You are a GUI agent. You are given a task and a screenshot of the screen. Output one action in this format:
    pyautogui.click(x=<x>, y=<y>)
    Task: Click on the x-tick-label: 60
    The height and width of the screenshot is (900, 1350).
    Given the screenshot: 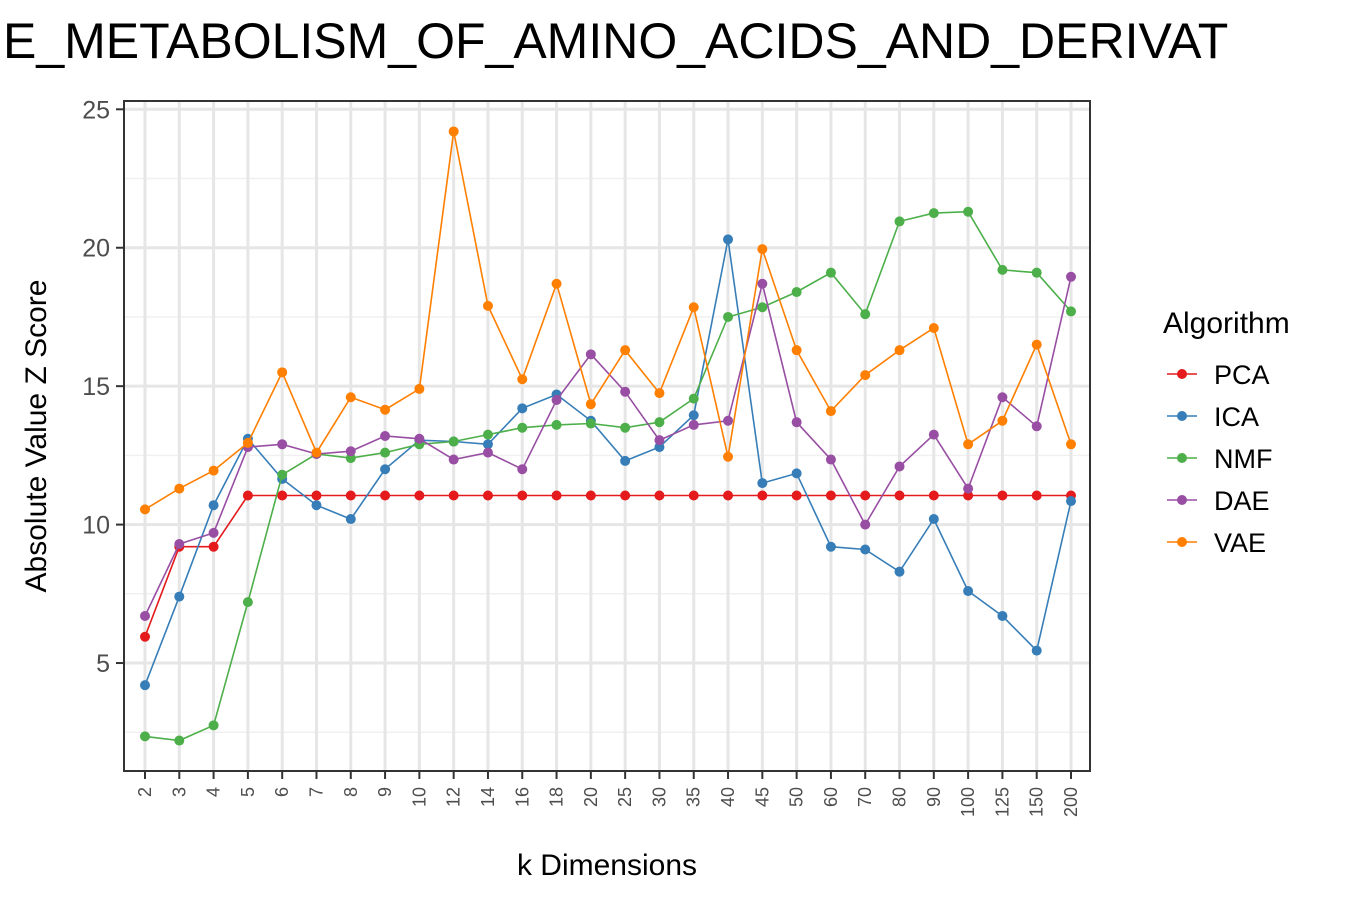 What is the action you would take?
    pyautogui.click(x=831, y=797)
    